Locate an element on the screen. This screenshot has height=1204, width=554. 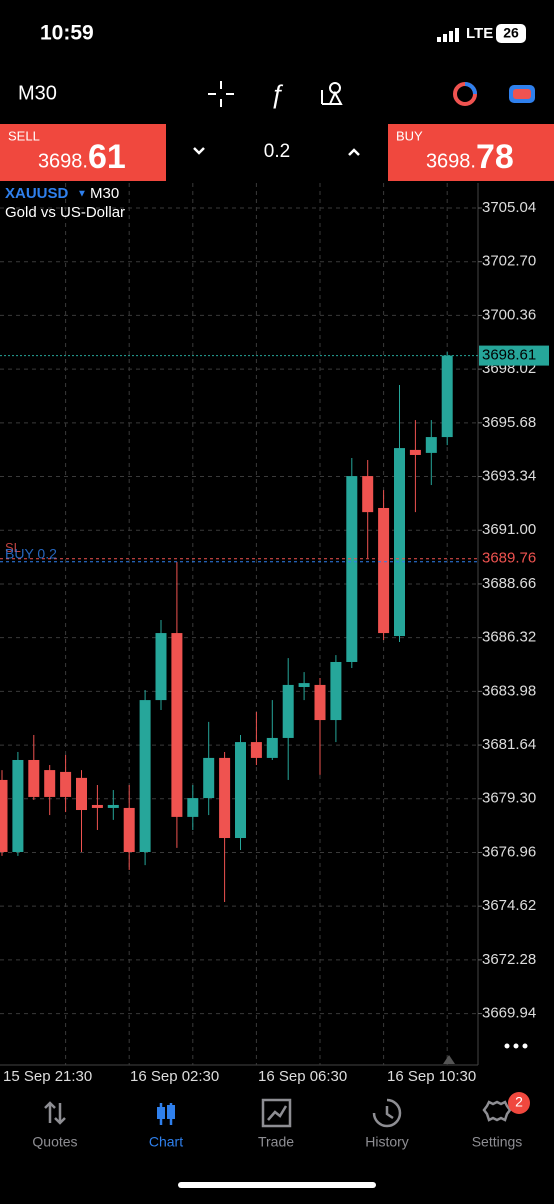
y-tick-label: 3700.36 is located at coordinates (509, 314).